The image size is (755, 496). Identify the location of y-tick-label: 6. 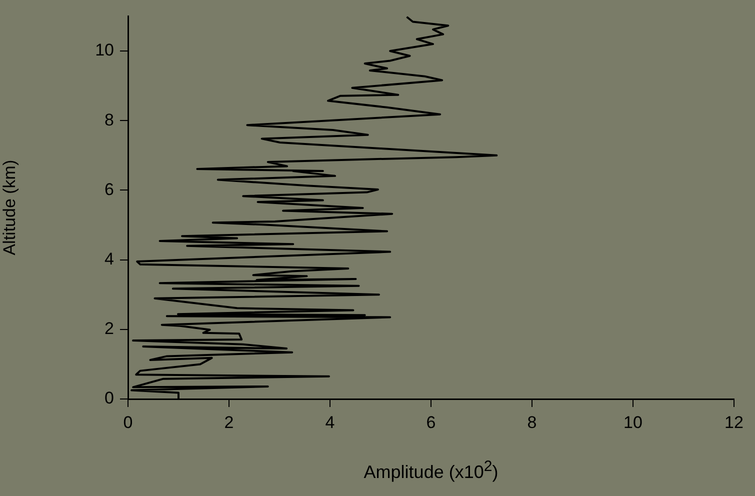
(109, 189).